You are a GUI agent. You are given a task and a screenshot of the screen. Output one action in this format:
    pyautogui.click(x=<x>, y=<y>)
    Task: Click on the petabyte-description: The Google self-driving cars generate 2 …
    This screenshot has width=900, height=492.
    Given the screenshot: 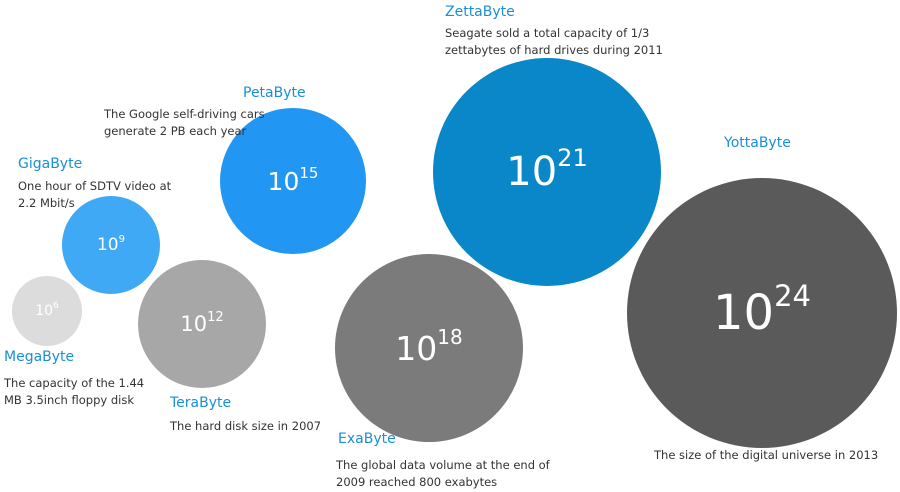 What is the action you would take?
    pyautogui.click(x=184, y=122)
    